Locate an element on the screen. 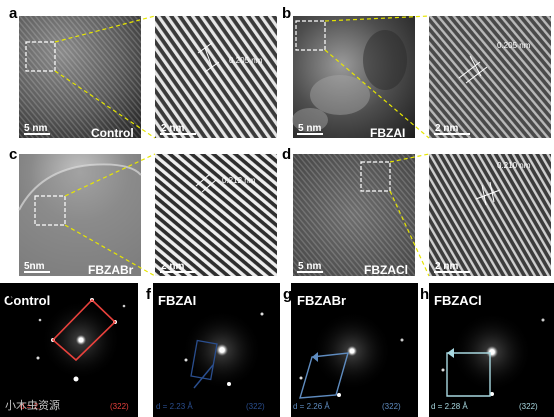 The height and width of the screenshot is (417, 554). panel-b-spacing: 0.205 nm is located at coordinates (514, 45).